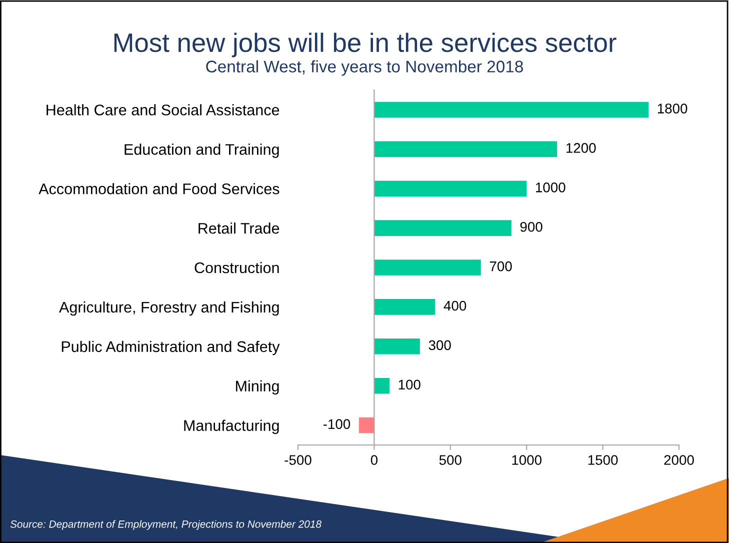  Describe the element at coordinates (236, 268) in the screenshot. I see `y-tick-label: Construction` at that location.